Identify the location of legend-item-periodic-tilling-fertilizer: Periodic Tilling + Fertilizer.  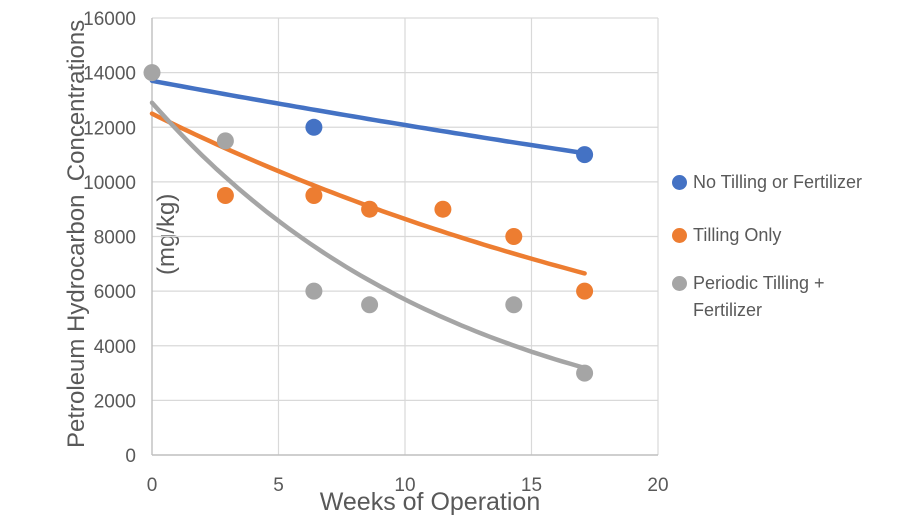
(780, 297).